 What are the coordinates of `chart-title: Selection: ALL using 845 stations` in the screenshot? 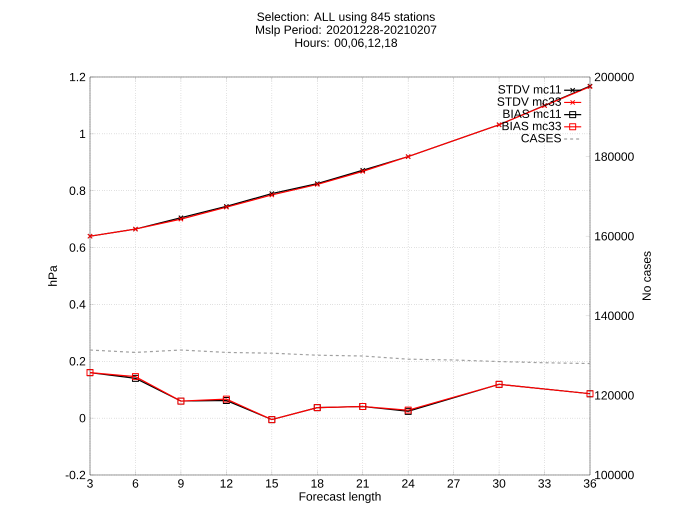 It's located at (346, 18).